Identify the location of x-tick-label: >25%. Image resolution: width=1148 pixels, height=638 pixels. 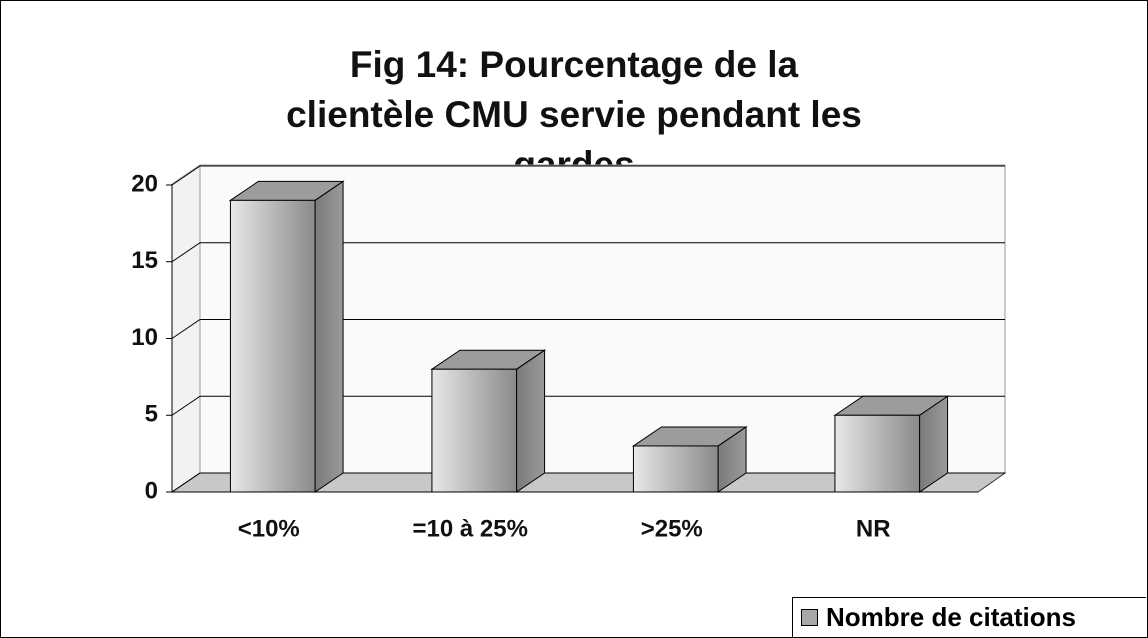
(672, 528).